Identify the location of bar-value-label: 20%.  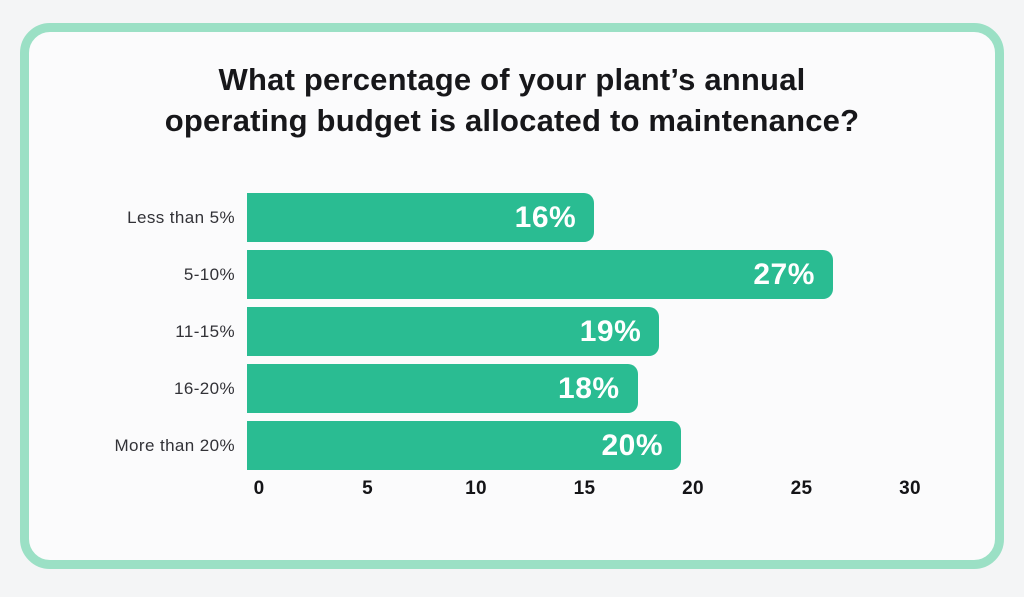
(632, 445).